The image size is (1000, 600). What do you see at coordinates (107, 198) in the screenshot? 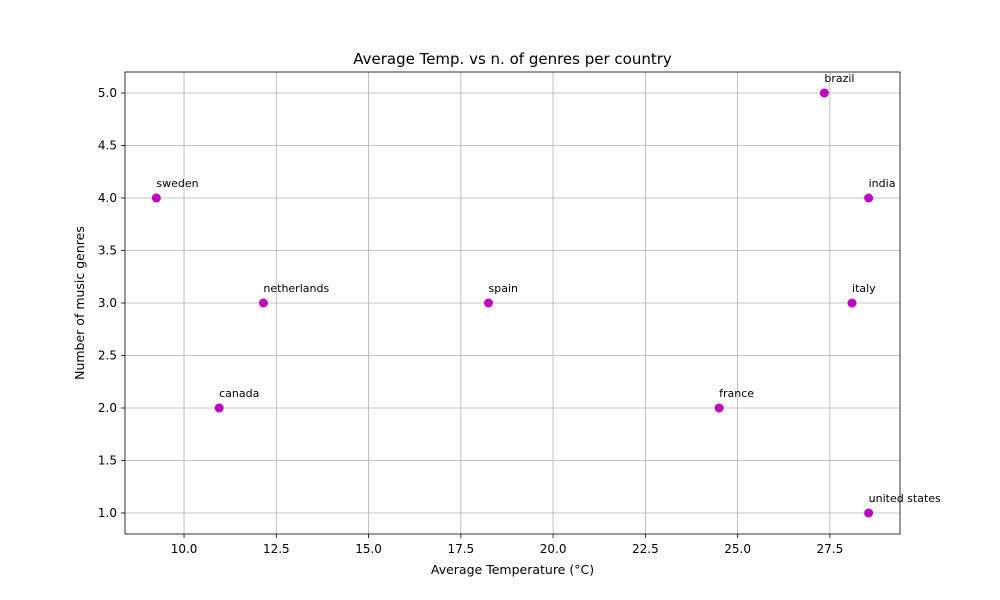
I see `y-tick-label: 4.0` at bounding box center [107, 198].